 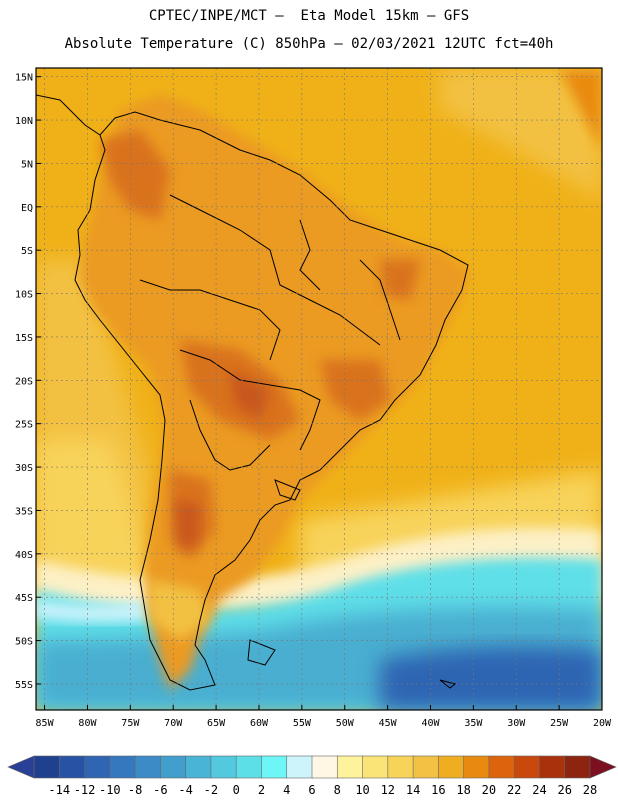 I want to click on colorbar-label: 4, so click(x=286, y=790).